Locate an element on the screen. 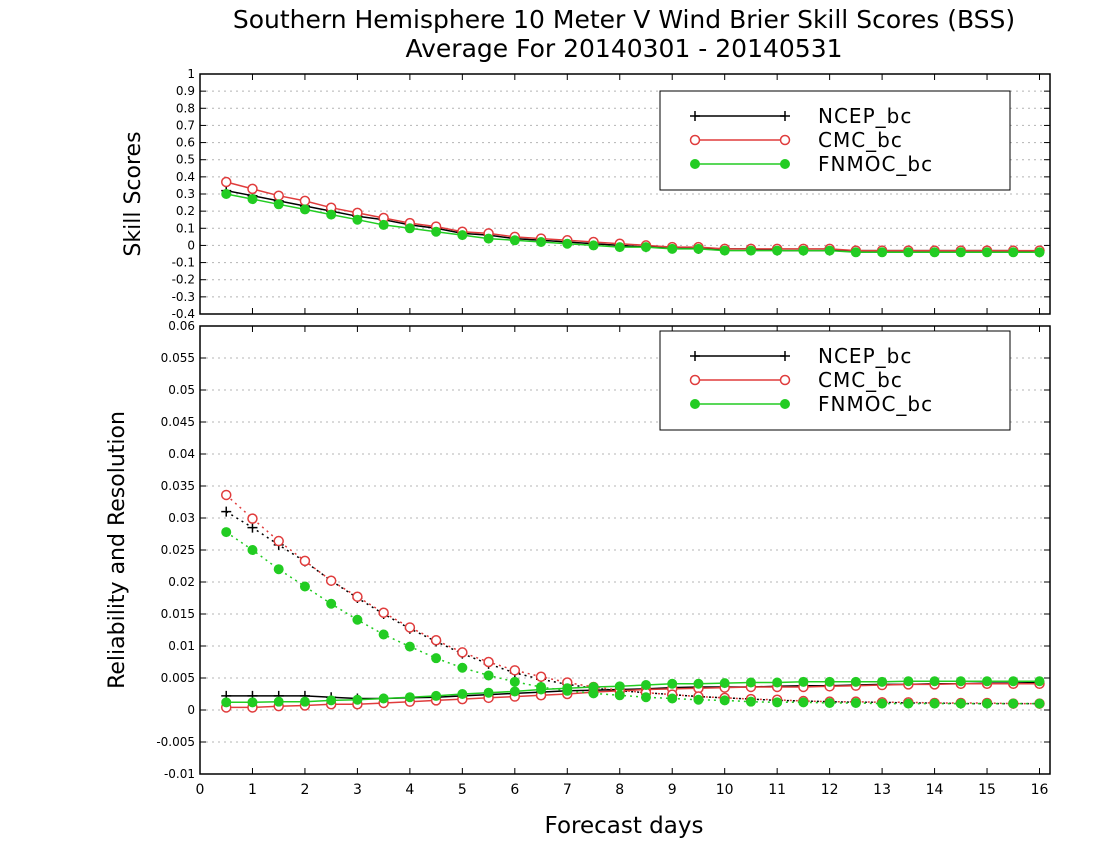 This screenshot has width=1100, height=850. y-tick-label: 0.5 is located at coordinates (185, 160).